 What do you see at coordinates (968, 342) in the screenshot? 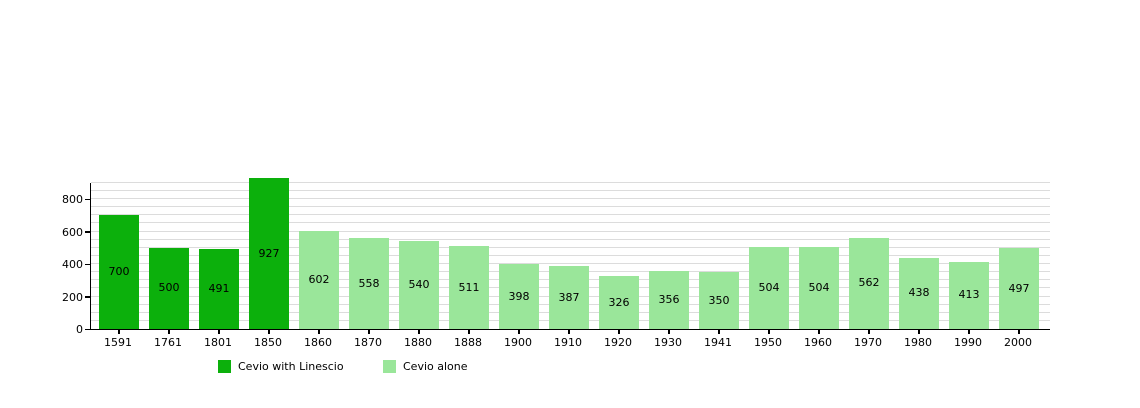
I see `x-axis-label-1990: 1990` at bounding box center [968, 342].